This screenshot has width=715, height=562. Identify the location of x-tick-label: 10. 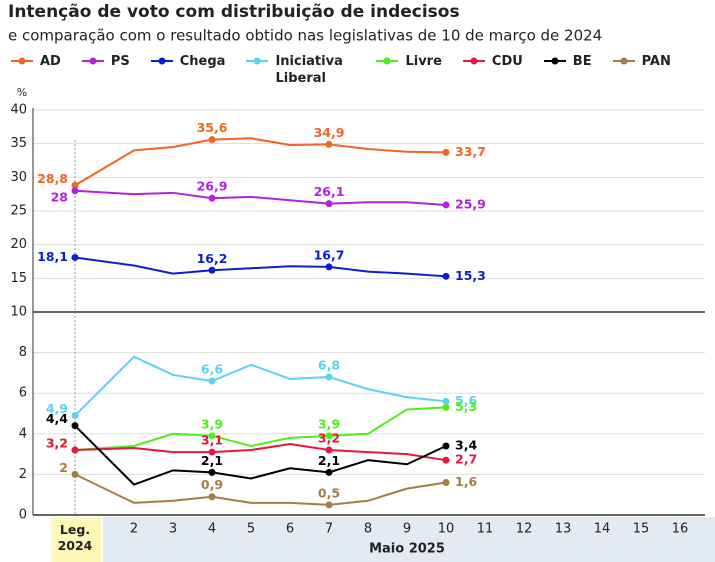
(446, 529).